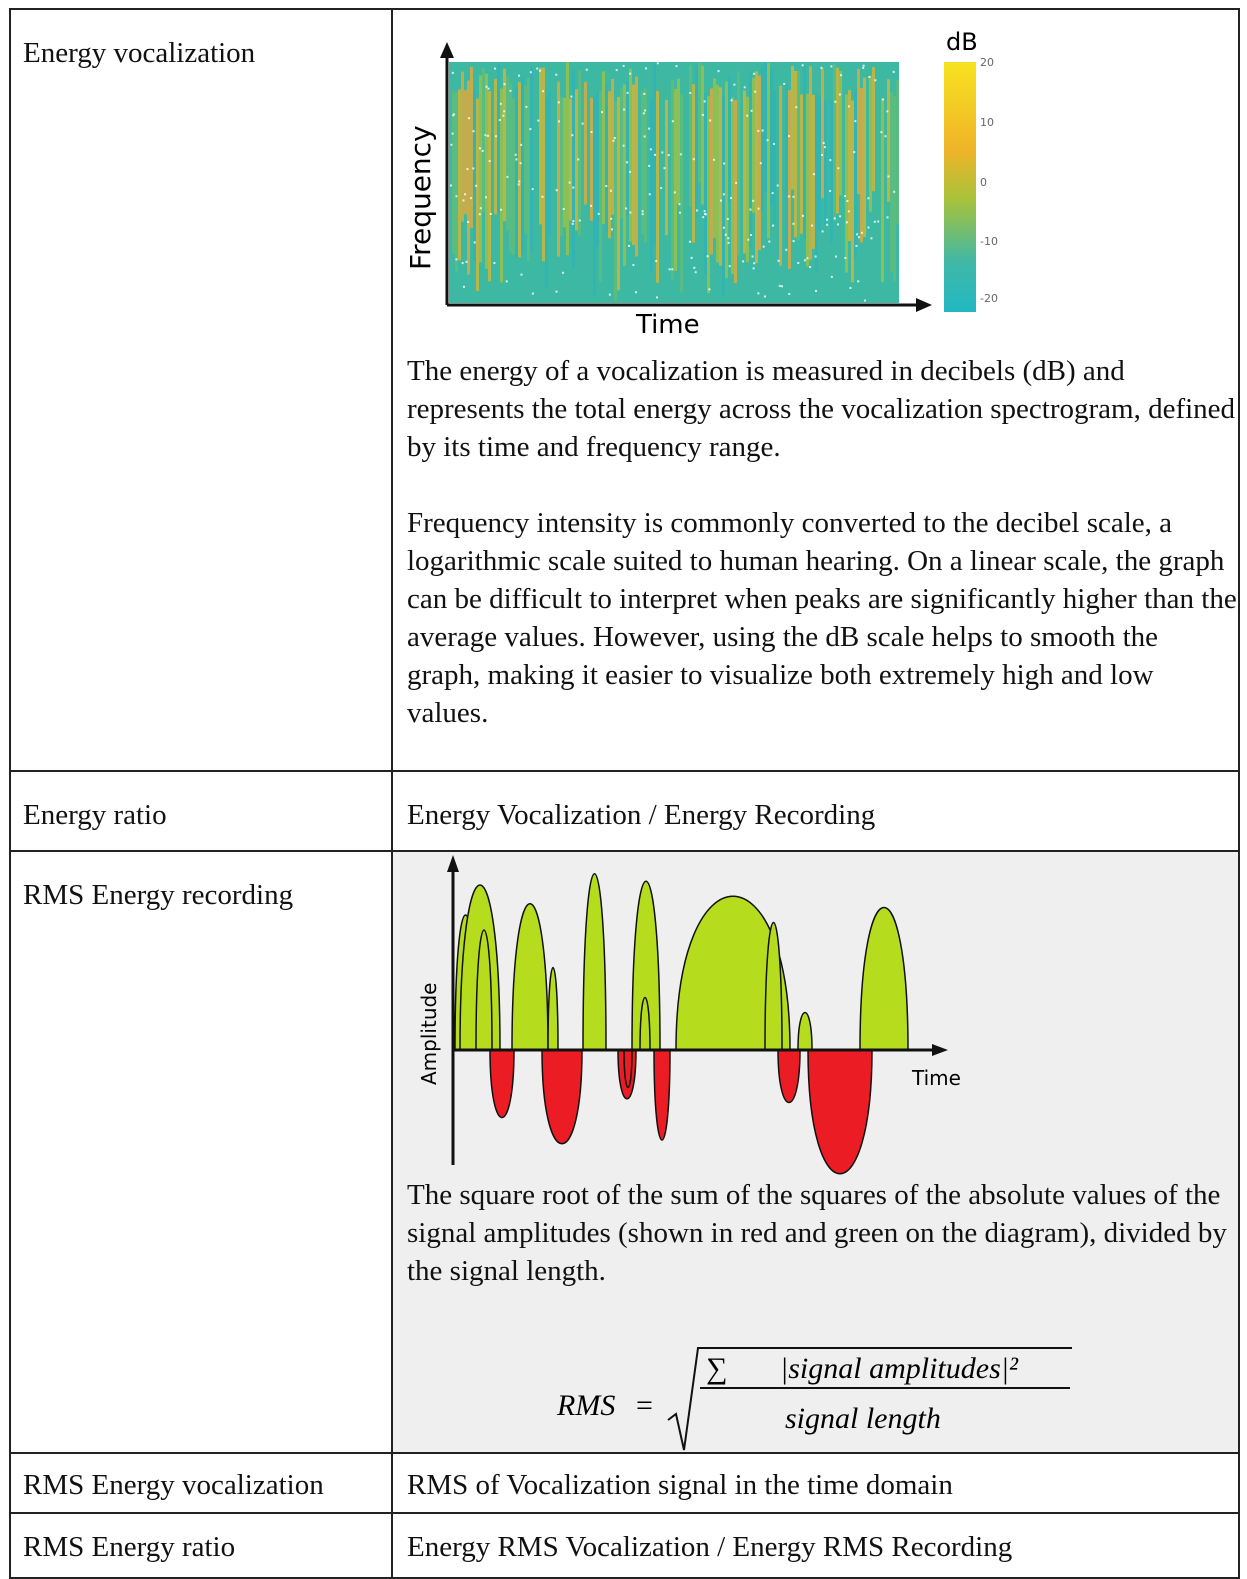  I want to click on colorbar, so click(960, 187).